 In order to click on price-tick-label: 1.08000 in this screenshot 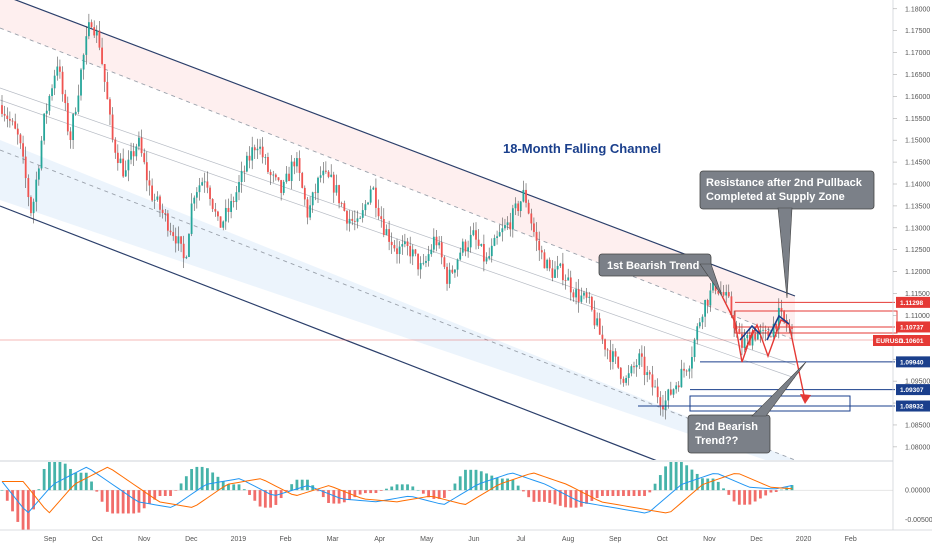, I will do `click(917, 447)`.